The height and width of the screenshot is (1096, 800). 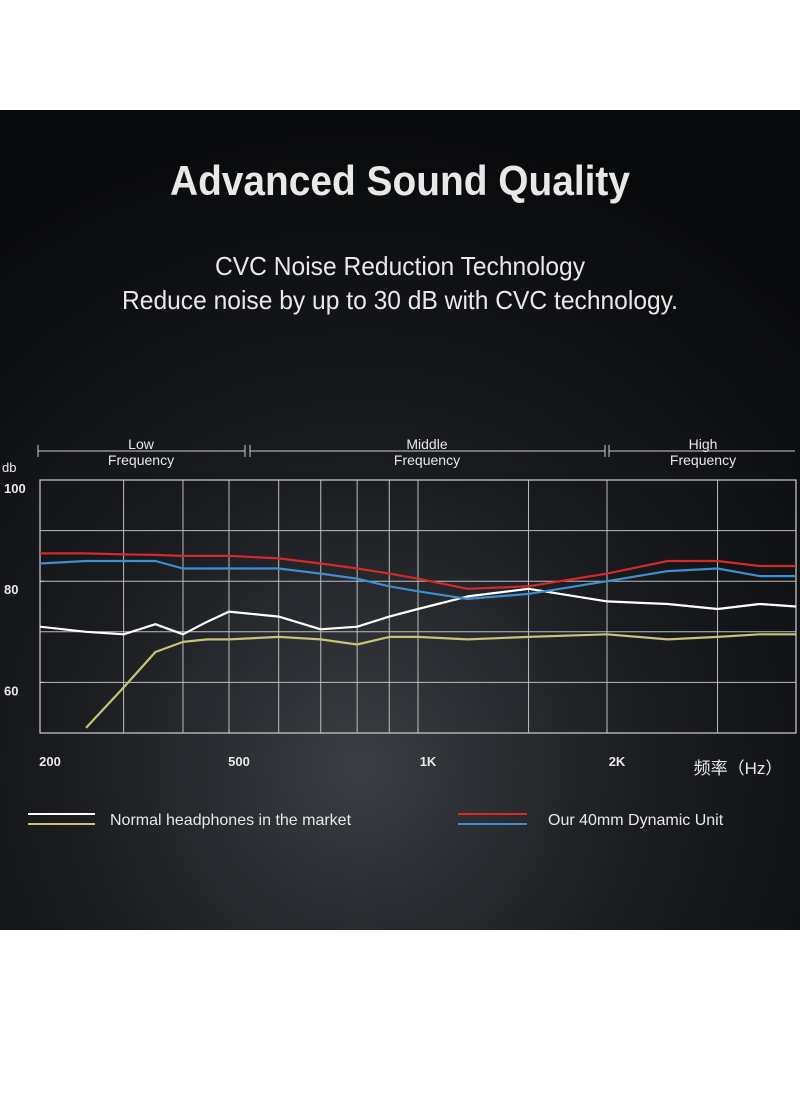 What do you see at coordinates (15, 488) in the screenshot?
I see `y-tick-label: 100` at bounding box center [15, 488].